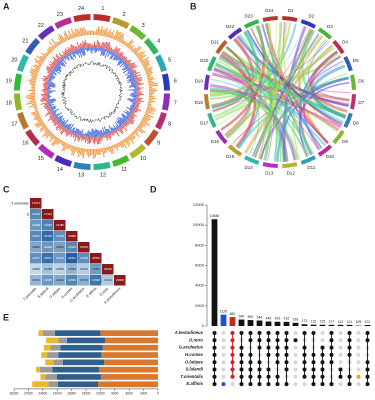  Describe the element at coordinates (14, 394) in the screenshot. I see `x-tick-label: 30000` at that location.